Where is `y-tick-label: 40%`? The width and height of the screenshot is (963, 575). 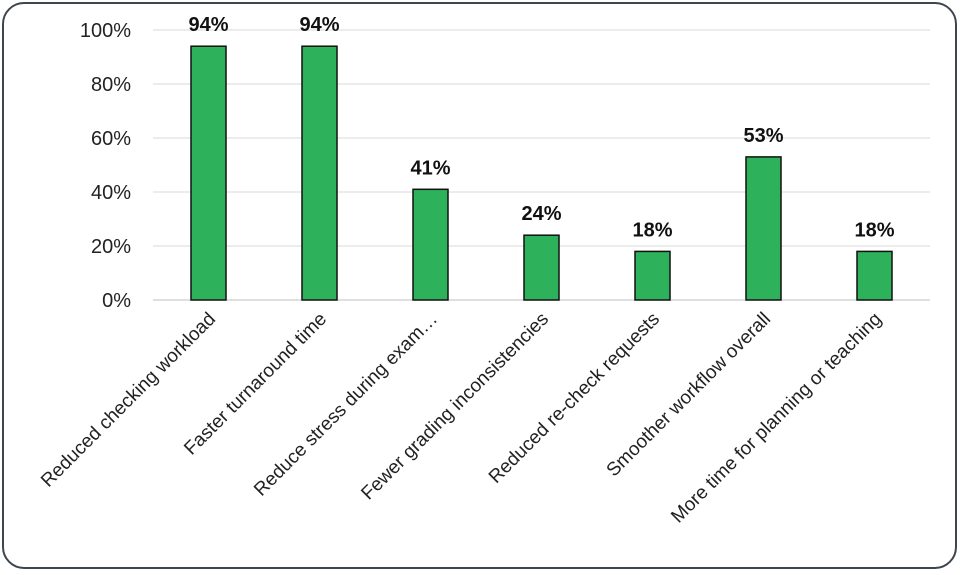
y-tick-label: 40% is located at coordinates (111, 193).